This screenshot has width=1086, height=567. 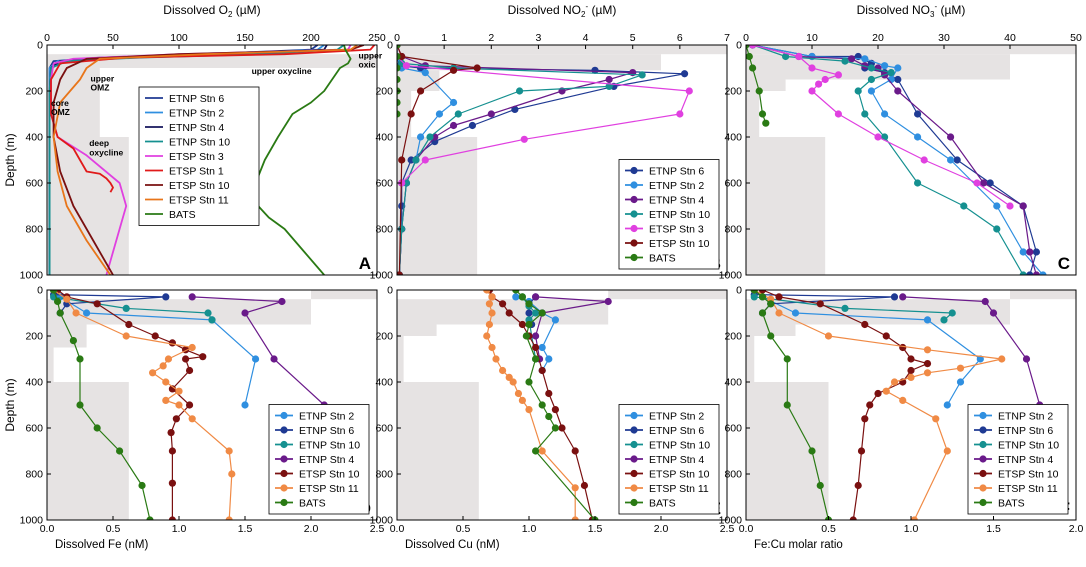 What do you see at coordinates (230, 14) in the screenshot?
I see `axis-title-sub: 2` at bounding box center [230, 14].